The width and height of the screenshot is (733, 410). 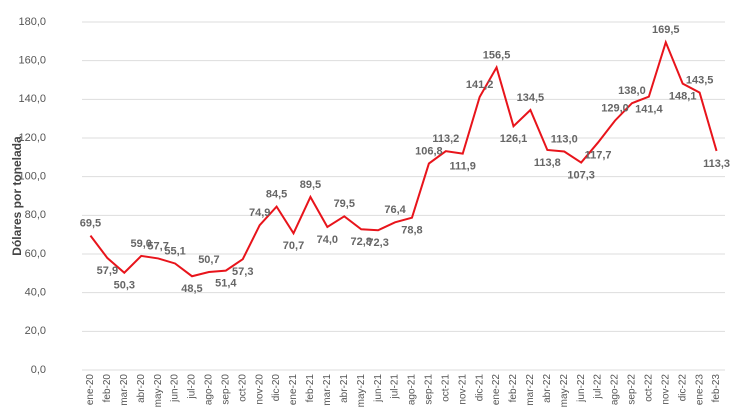 What do you see at coordinates (598, 387) in the screenshot?
I see `x-tick-label: jul-22` at bounding box center [598, 387].